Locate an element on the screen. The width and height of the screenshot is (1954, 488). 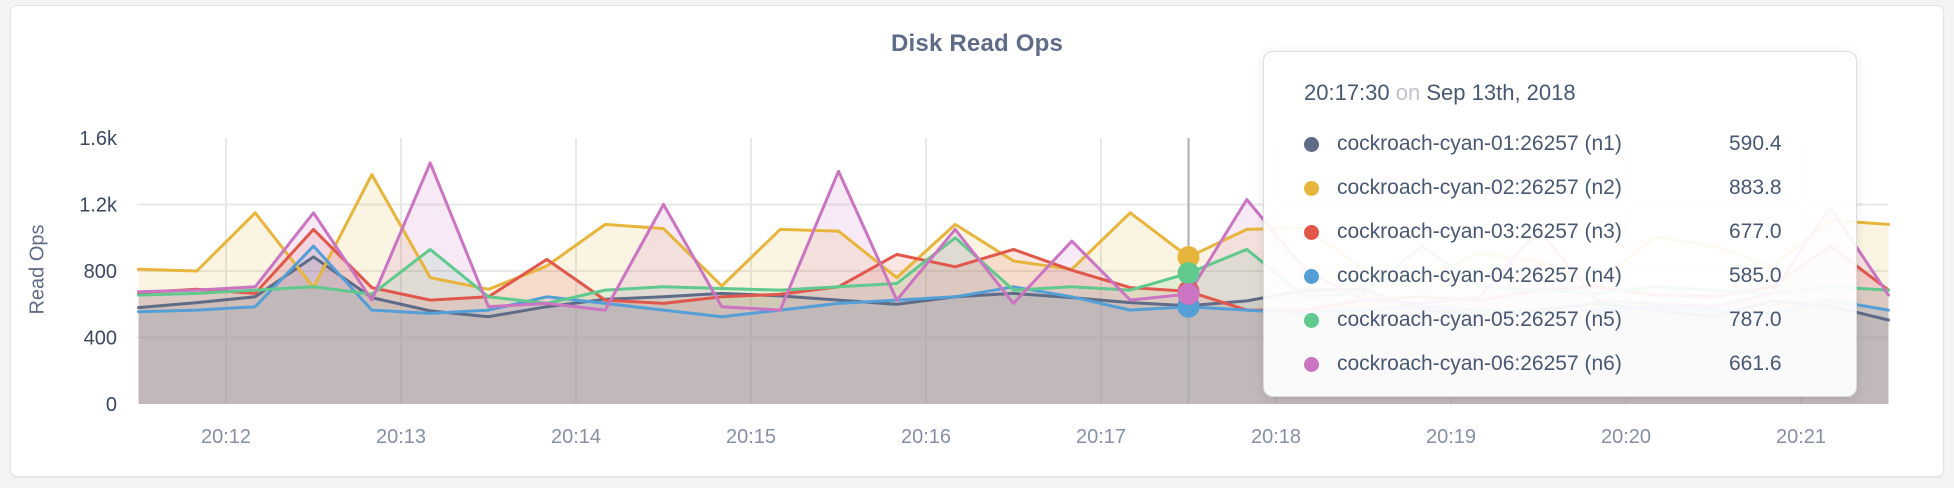
tooltip-date: Sep 13th, 2018 is located at coordinates (1501, 92).